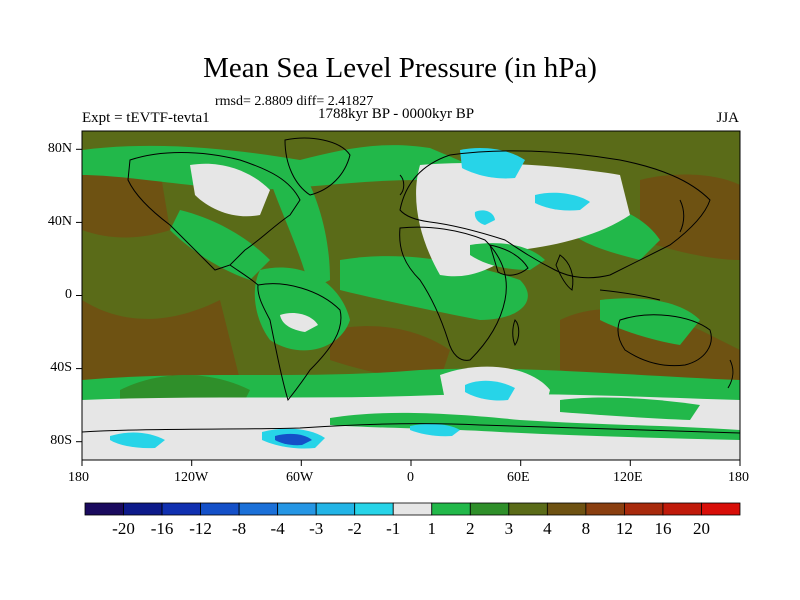 This screenshot has width=800, height=600. I want to click on rmsd-diff-stats: rmsd= 2.8809 diff= 2.41827, so click(294, 101).